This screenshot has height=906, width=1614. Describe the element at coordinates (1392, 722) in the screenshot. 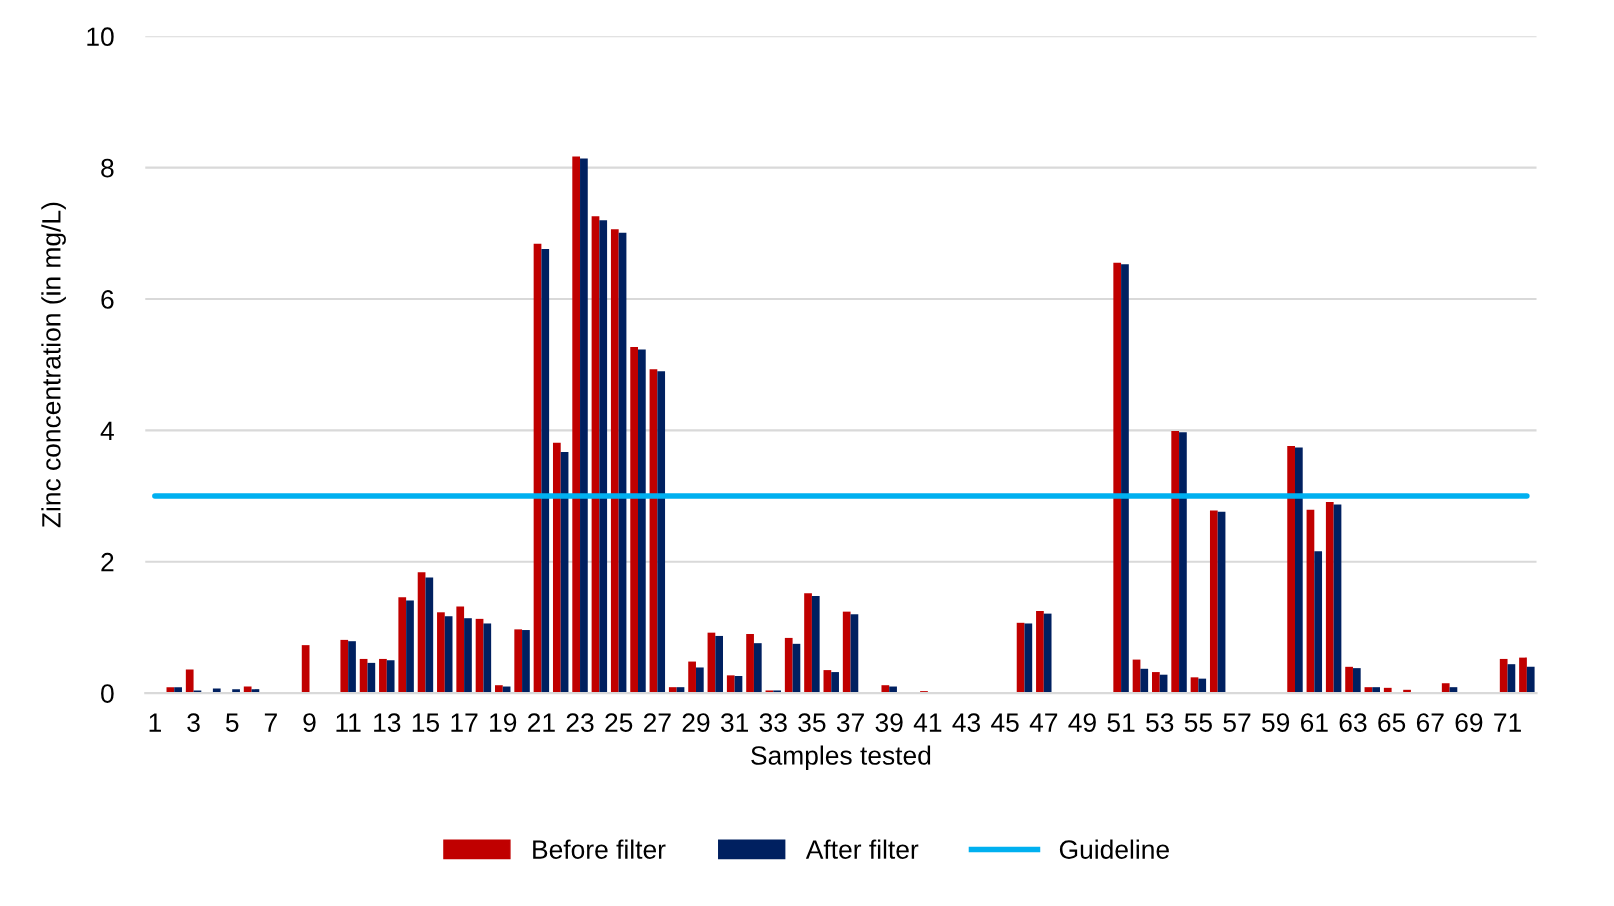

I see `x-tick-label: 65` at that location.